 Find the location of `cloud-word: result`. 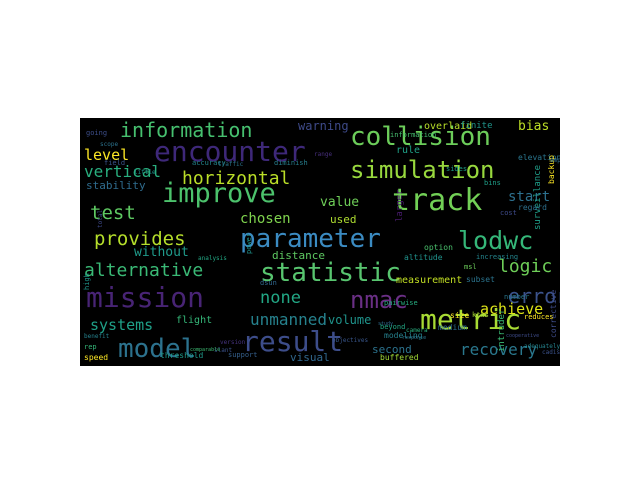

cloud-word: result is located at coordinates (293, 341).